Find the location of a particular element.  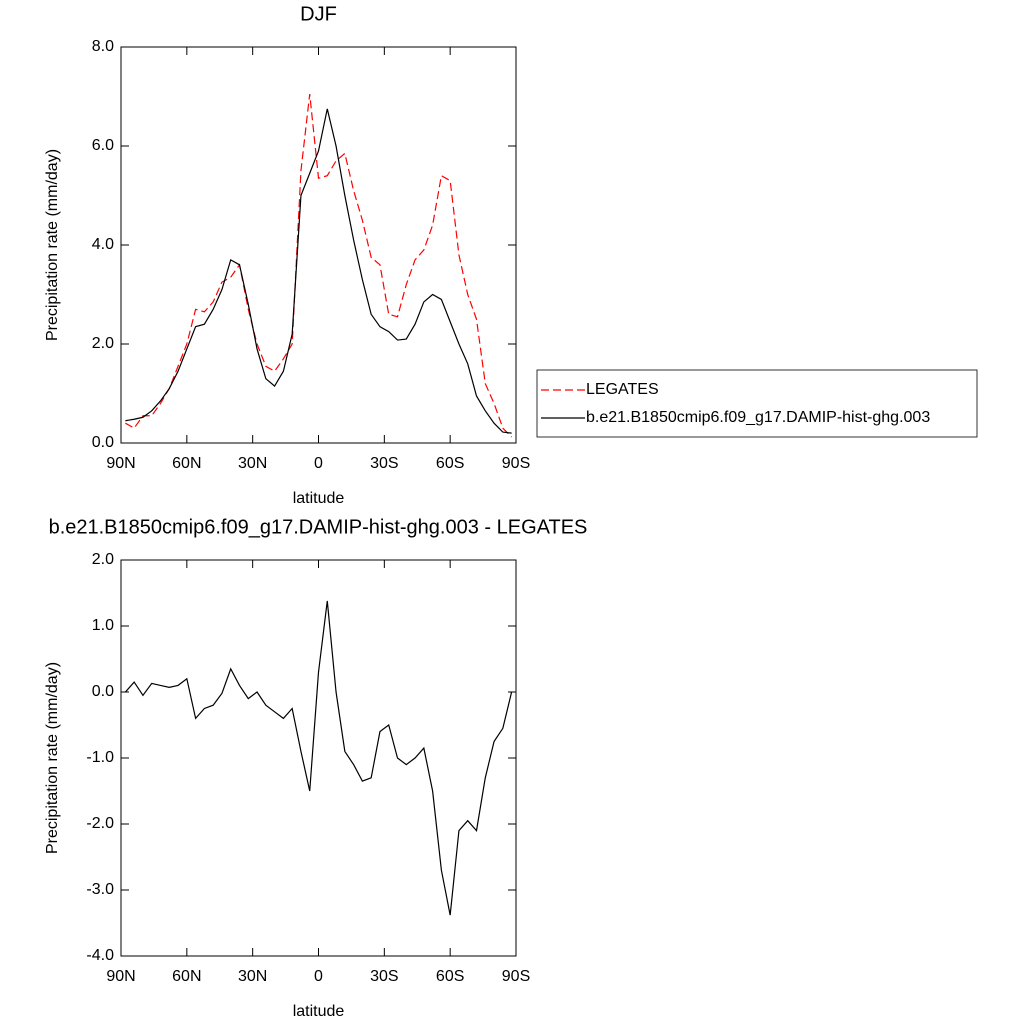

y-tick-label: -1.0 is located at coordinates (100, 757).